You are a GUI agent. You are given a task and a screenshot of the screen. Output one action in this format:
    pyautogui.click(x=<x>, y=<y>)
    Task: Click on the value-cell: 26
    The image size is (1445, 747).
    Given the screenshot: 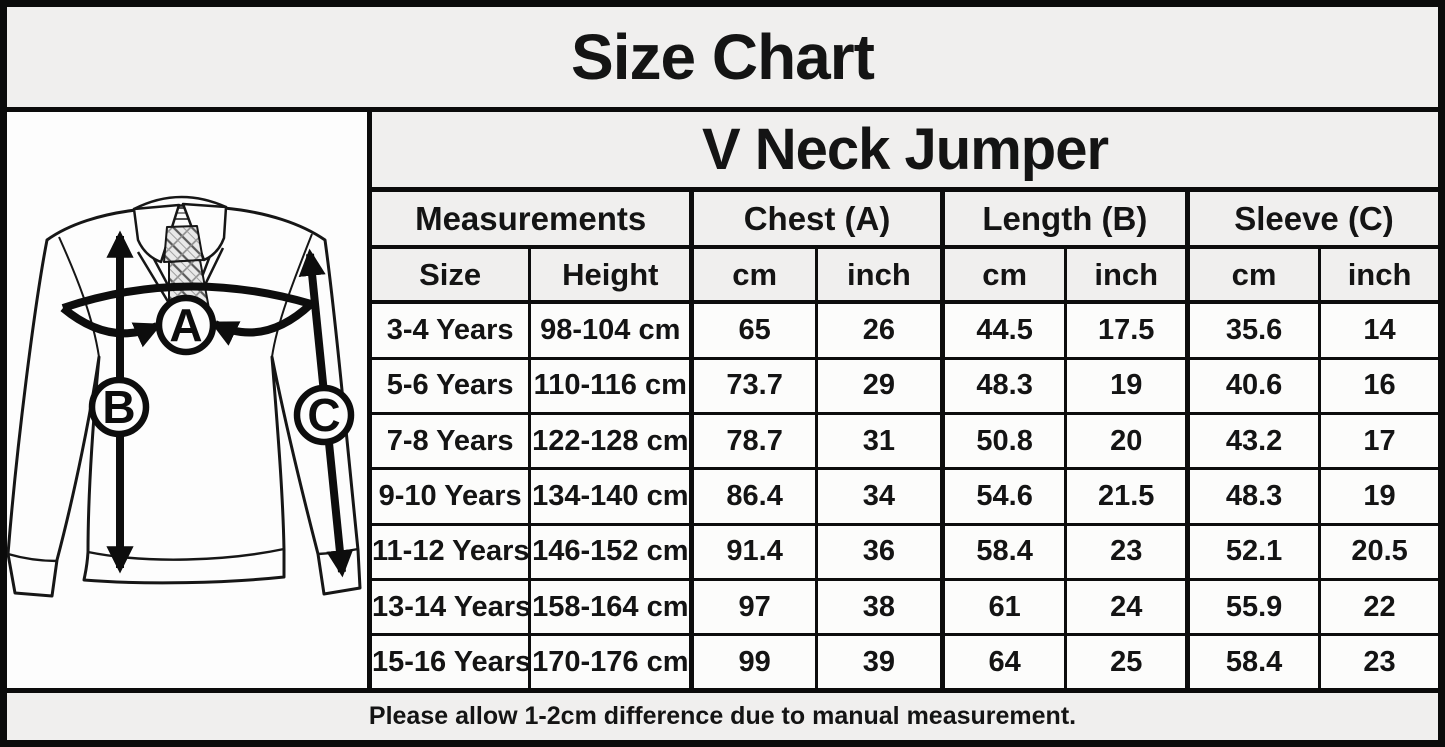 What is the action you would take?
    pyautogui.click(x=879, y=330)
    